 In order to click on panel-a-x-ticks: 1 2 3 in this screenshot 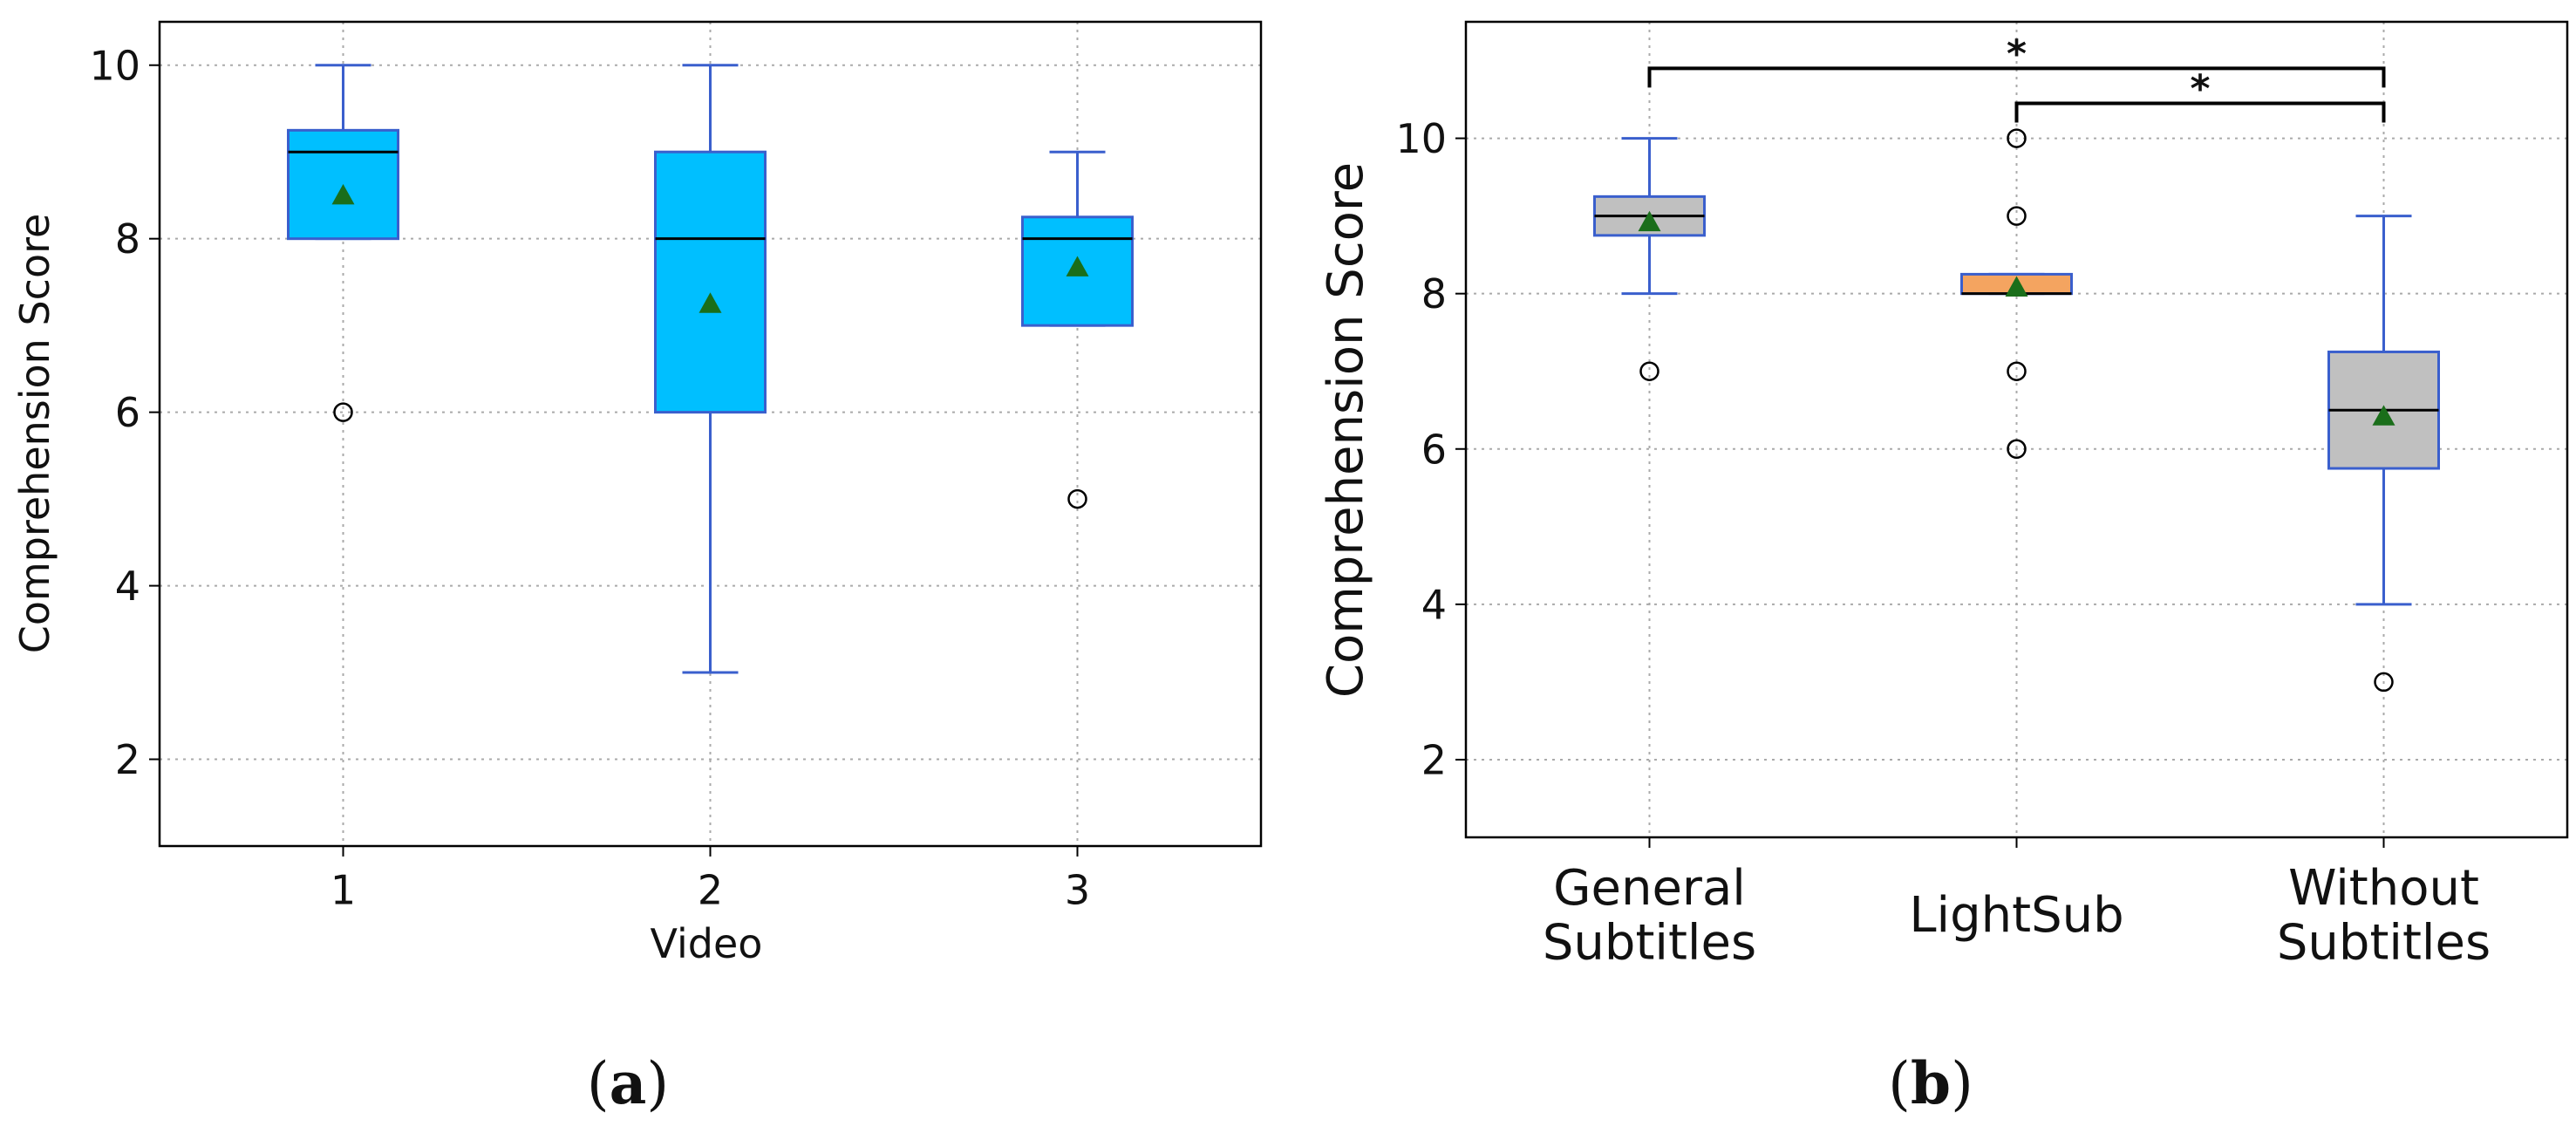, I will do `click(711, 880)`.